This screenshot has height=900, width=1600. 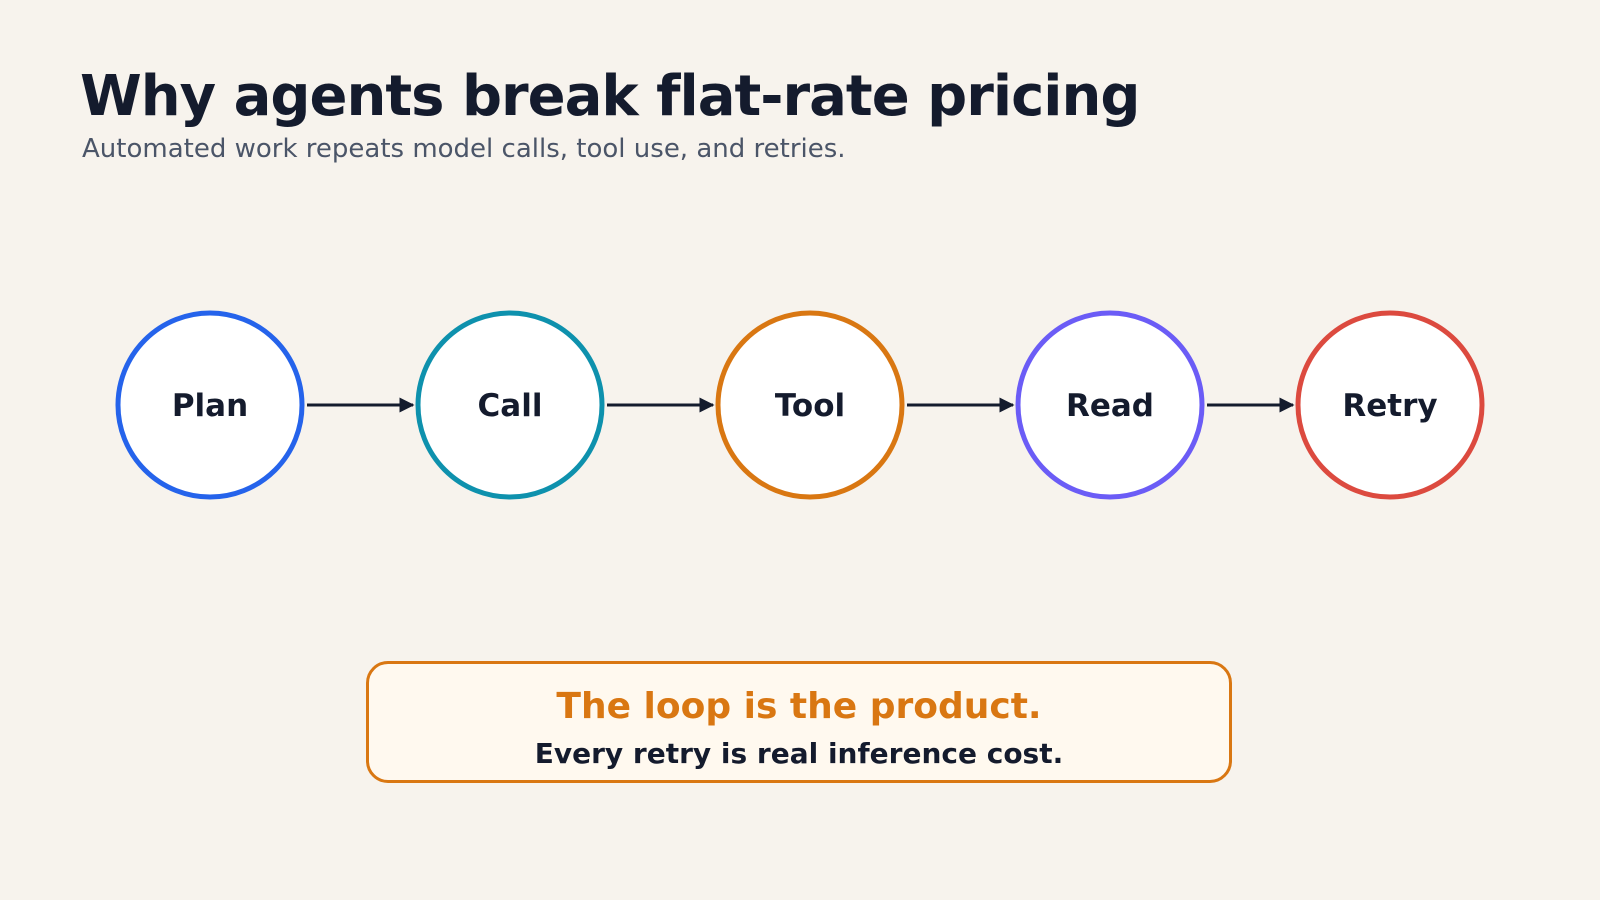 I want to click on page-title: Why agents break flat-rate pricing, so click(x=610, y=96).